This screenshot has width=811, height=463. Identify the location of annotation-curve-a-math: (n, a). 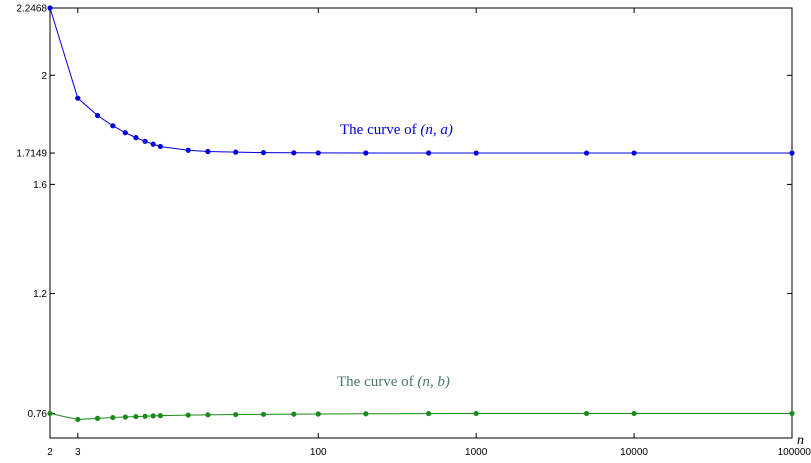
(436, 130).